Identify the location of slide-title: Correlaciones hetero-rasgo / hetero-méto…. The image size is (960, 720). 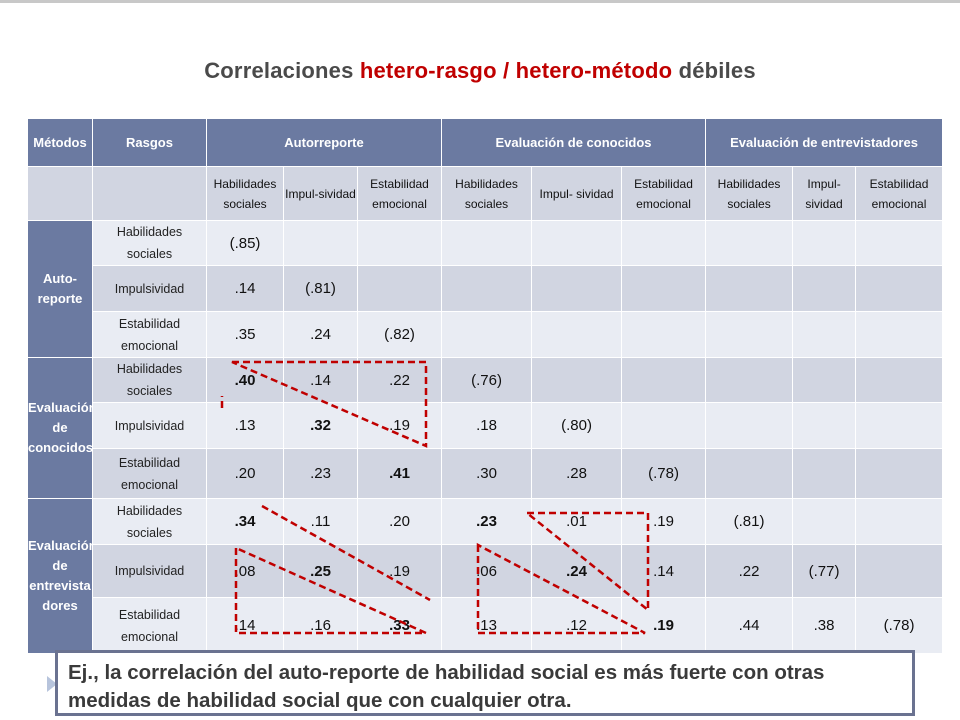
(480, 71).